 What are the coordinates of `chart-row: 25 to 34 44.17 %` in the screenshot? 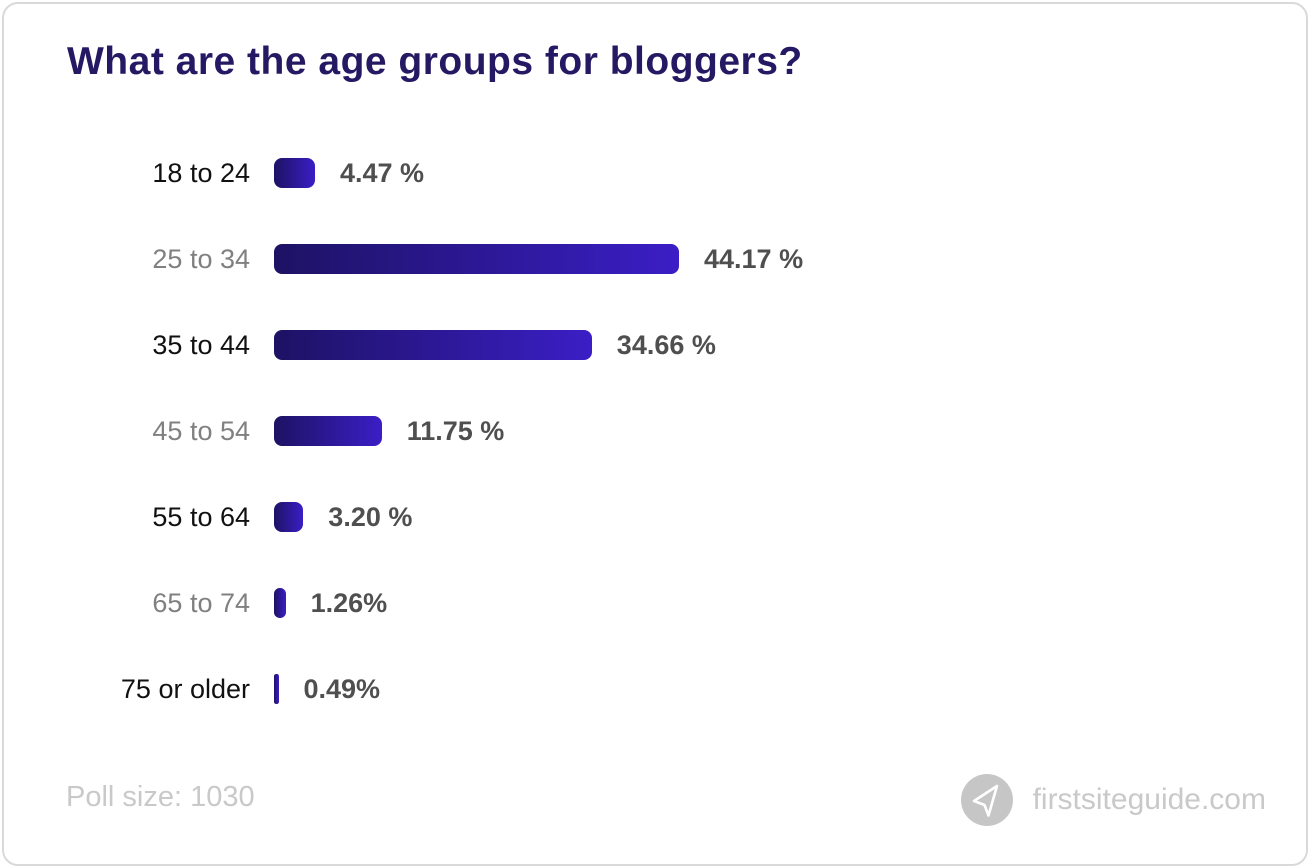 It's located at (655, 259).